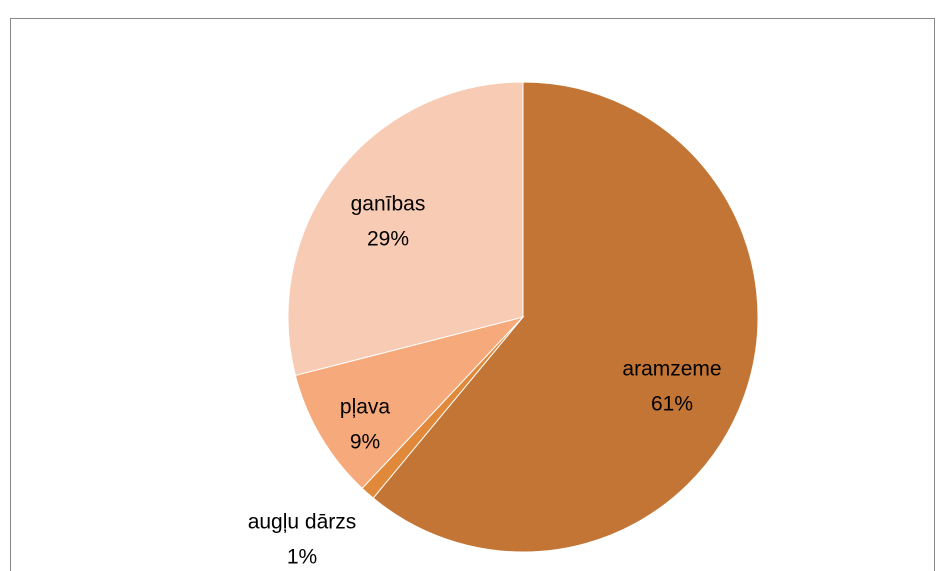  I want to click on category-label: pļava, so click(365, 407).